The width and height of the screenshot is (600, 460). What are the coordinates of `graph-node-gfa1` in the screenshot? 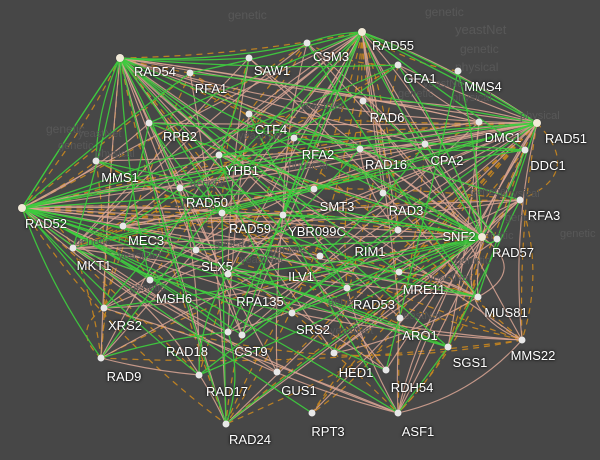 It's located at (398, 65).